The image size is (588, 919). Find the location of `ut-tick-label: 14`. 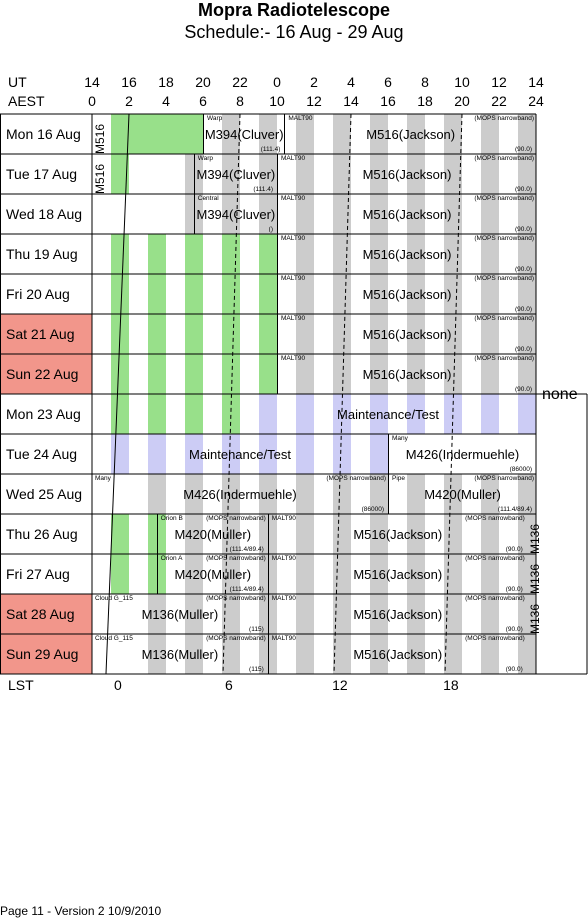

ut-tick-label: 14 is located at coordinates (92, 82).